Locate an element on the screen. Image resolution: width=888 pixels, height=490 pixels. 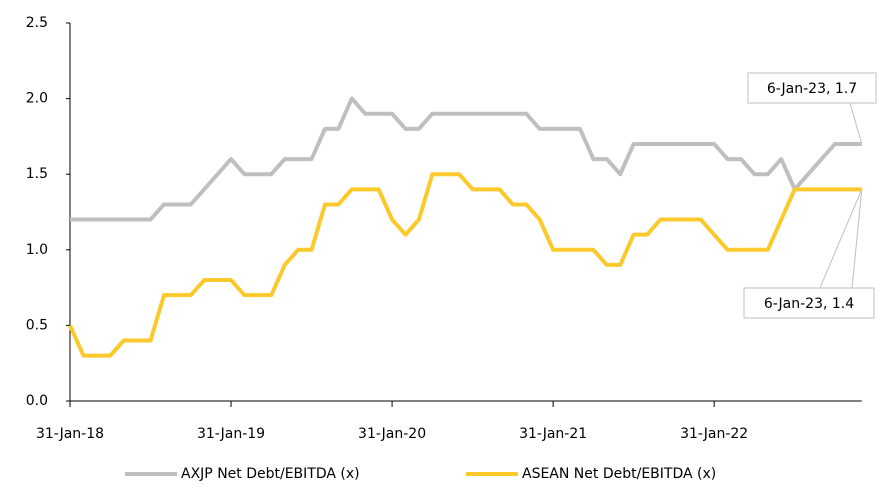
x-tick-label: 31-Jan-22 is located at coordinates (714, 434).